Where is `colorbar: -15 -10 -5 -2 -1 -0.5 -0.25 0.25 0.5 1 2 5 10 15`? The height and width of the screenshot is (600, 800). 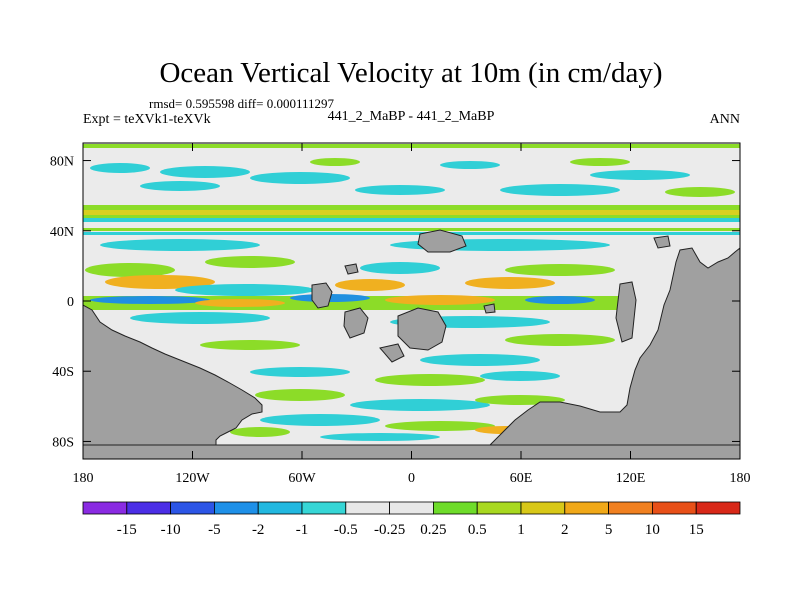 colorbar: -15 -10 -5 -2 -1 -0.5 -0.25 0.25 0.5 1 2 5 10 15 is located at coordinates (411, 519).